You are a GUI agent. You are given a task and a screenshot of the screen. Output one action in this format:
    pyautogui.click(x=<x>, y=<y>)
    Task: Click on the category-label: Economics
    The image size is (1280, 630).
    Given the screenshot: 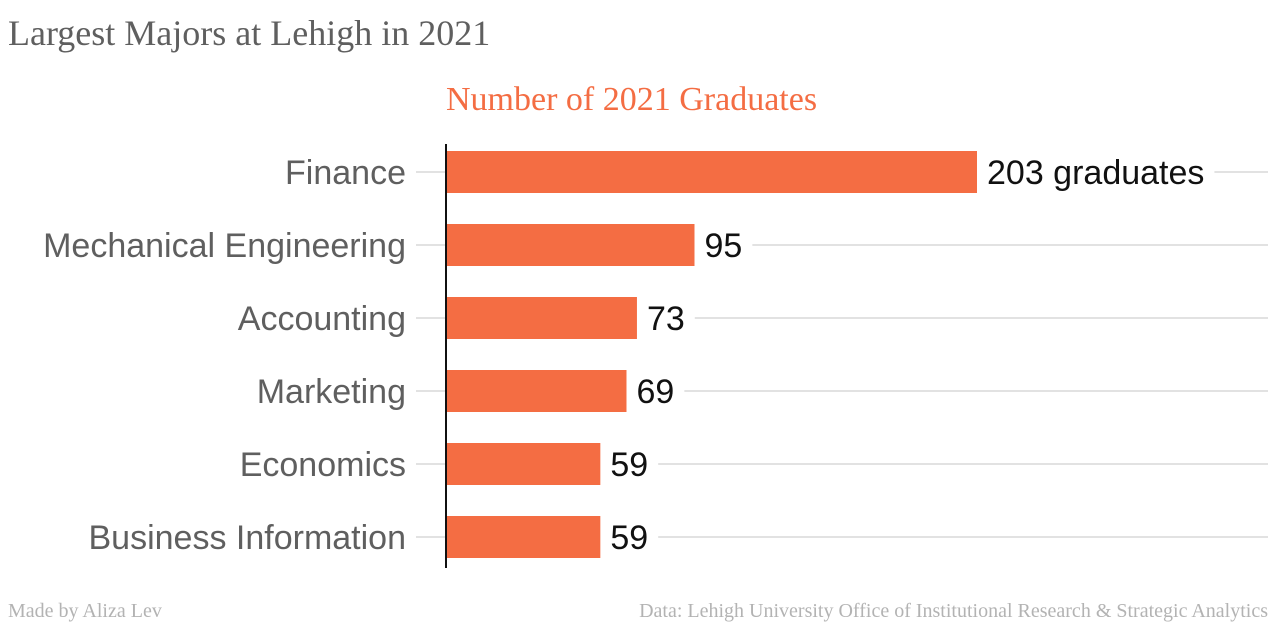 What is the action you would take?
    pyautogui.click(x=323, y=465)
    